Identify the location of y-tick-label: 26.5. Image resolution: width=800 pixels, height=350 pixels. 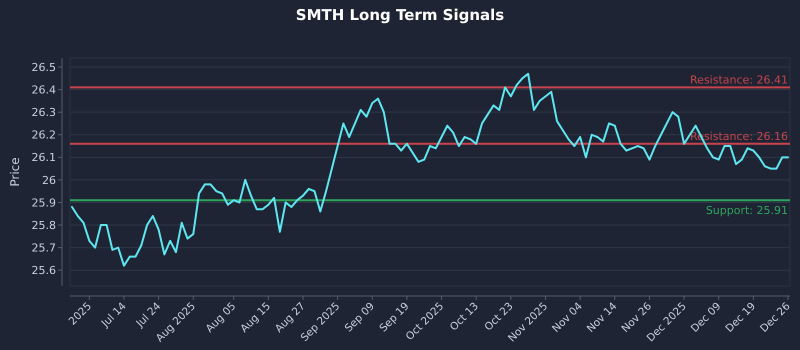
(44, 67).